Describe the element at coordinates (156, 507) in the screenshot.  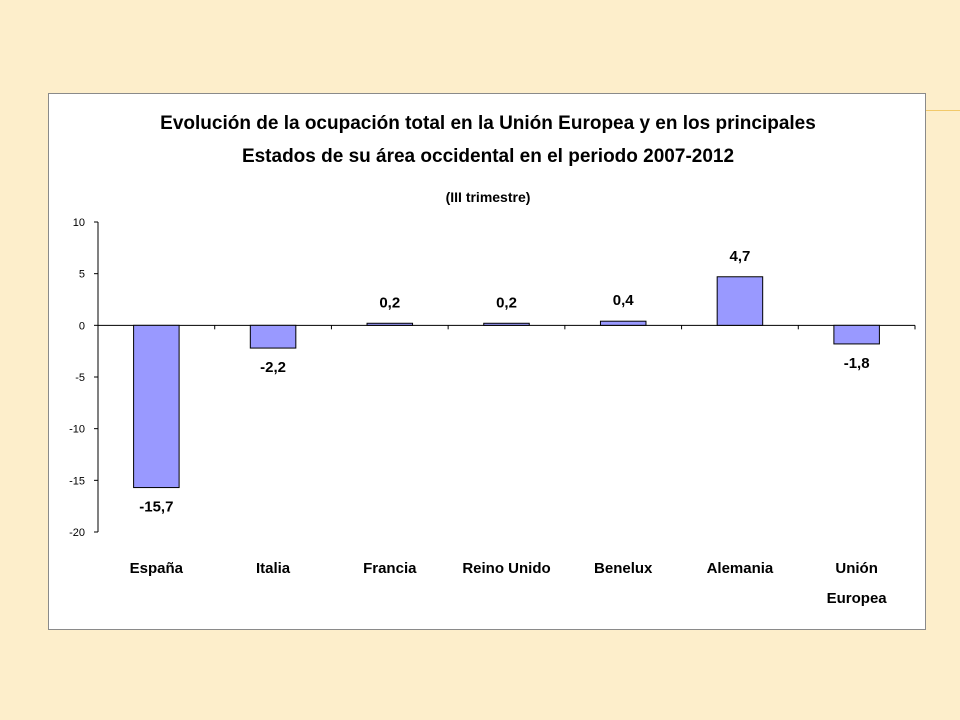
I see `data-label: -15,7` at that location.